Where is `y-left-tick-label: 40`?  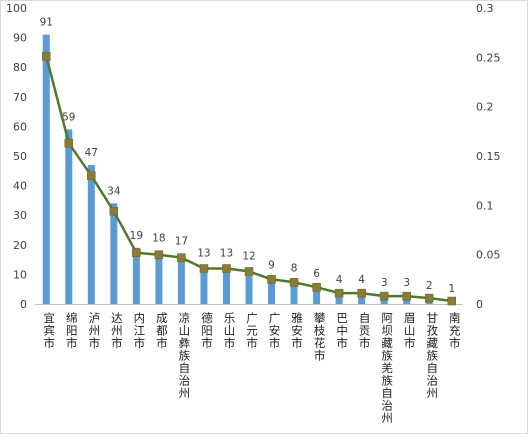
y-left-tick-label: 40 is located at coordinates (20, 186).